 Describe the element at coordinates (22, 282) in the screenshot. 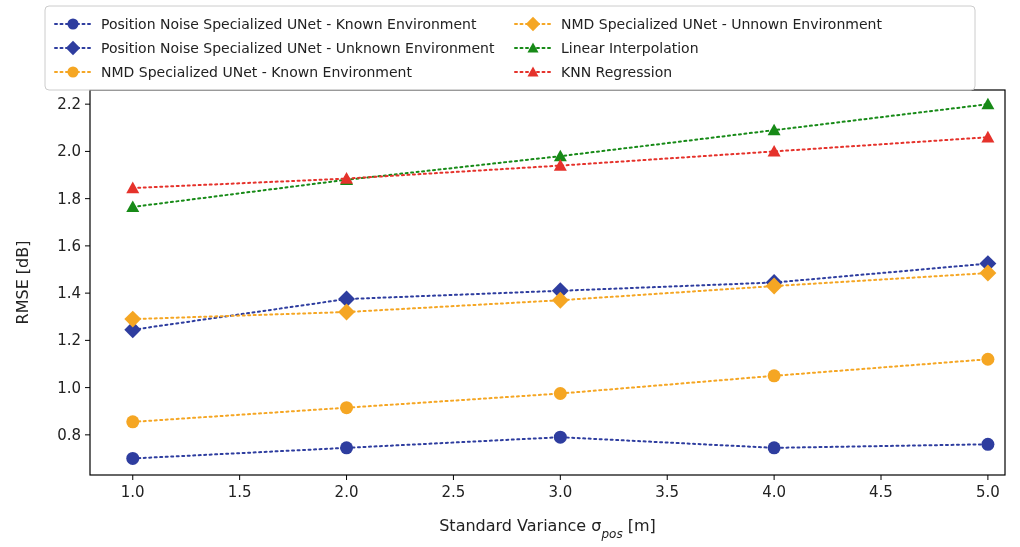

I see `y-axis-title: RMSE [dB]` at that location.